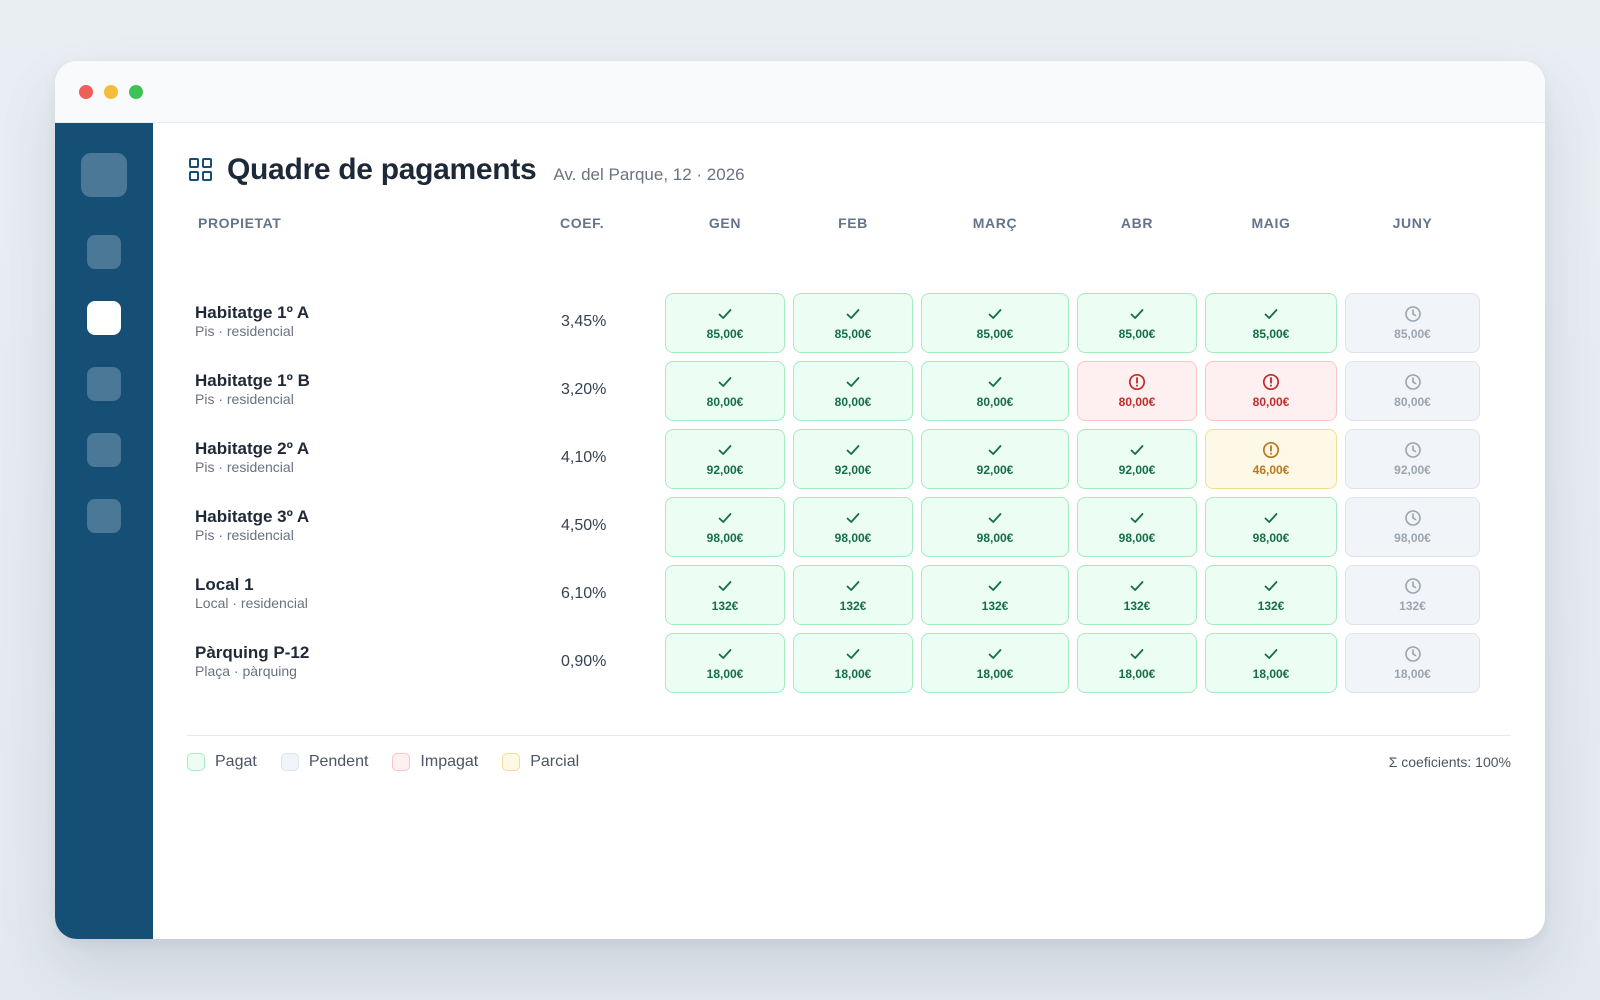 The image size is (1600, 1000). I want to click on payment-cell-pending: 132€, so click(1412, 595).